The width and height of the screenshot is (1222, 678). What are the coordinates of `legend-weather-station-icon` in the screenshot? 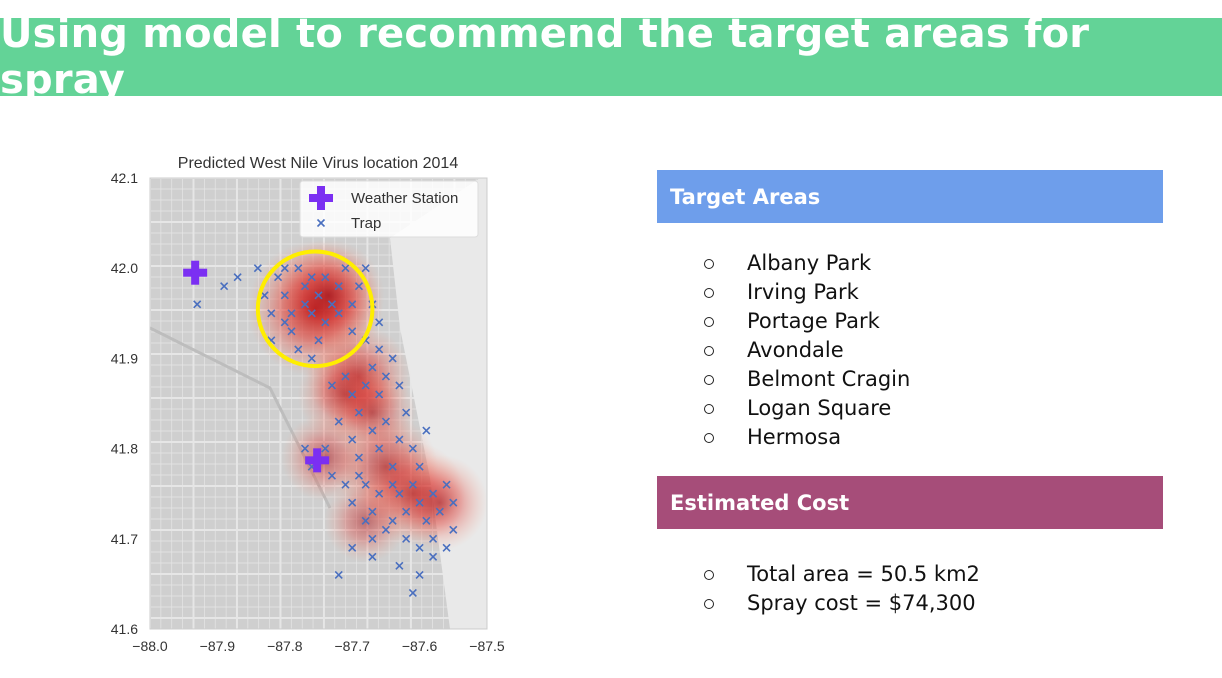 It's located at (321, 198).